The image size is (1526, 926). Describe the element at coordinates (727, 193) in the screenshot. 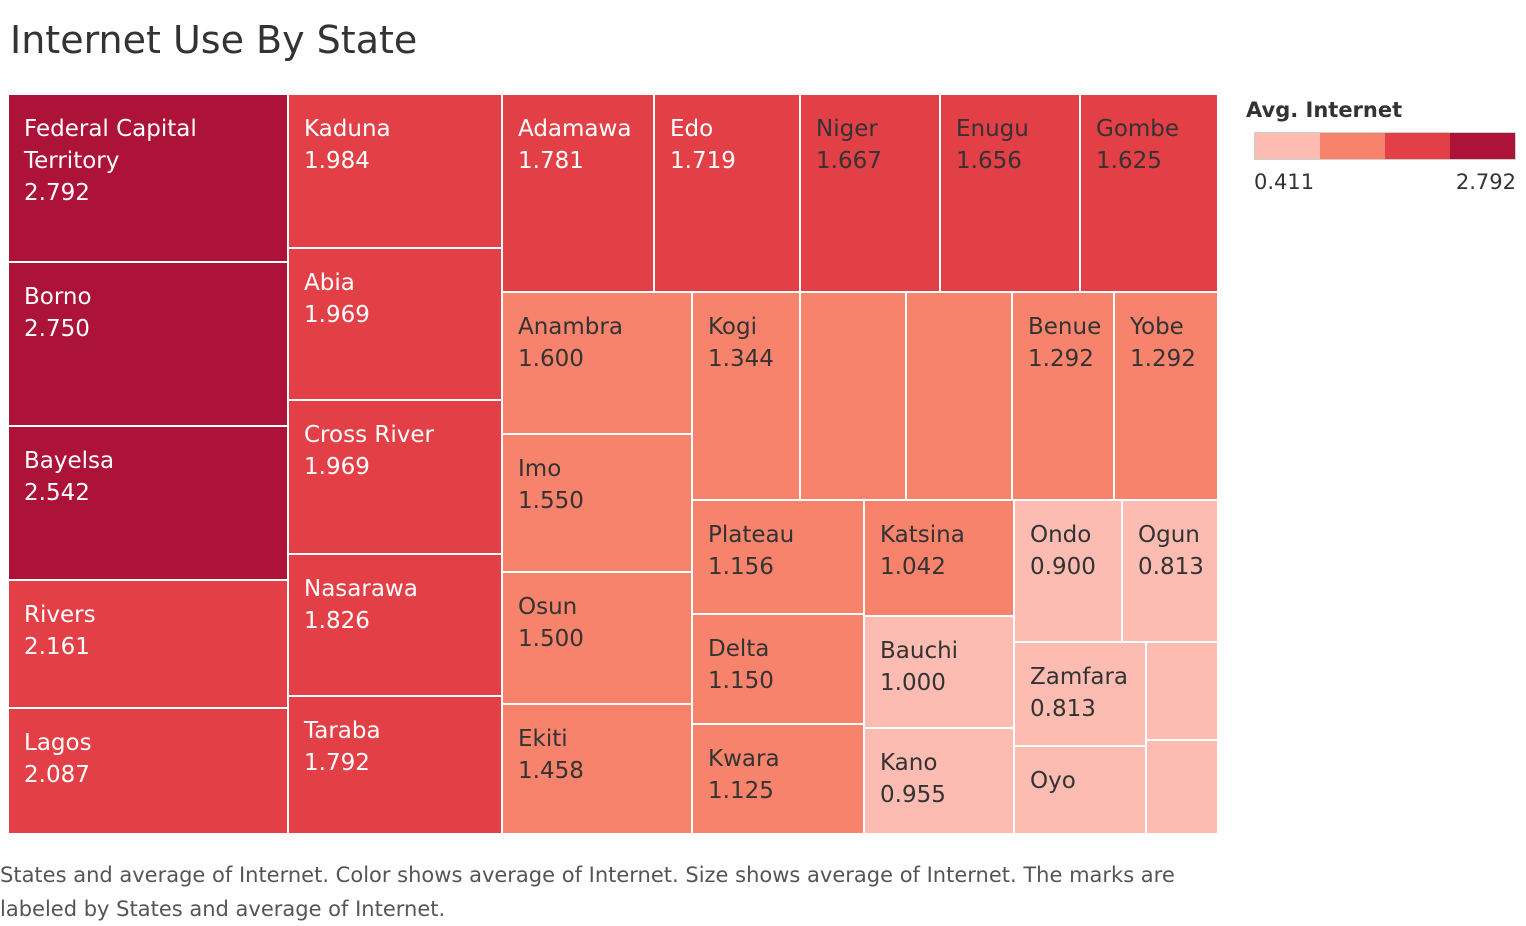

I see `treemap-cell: Edo 1.719` at that location.